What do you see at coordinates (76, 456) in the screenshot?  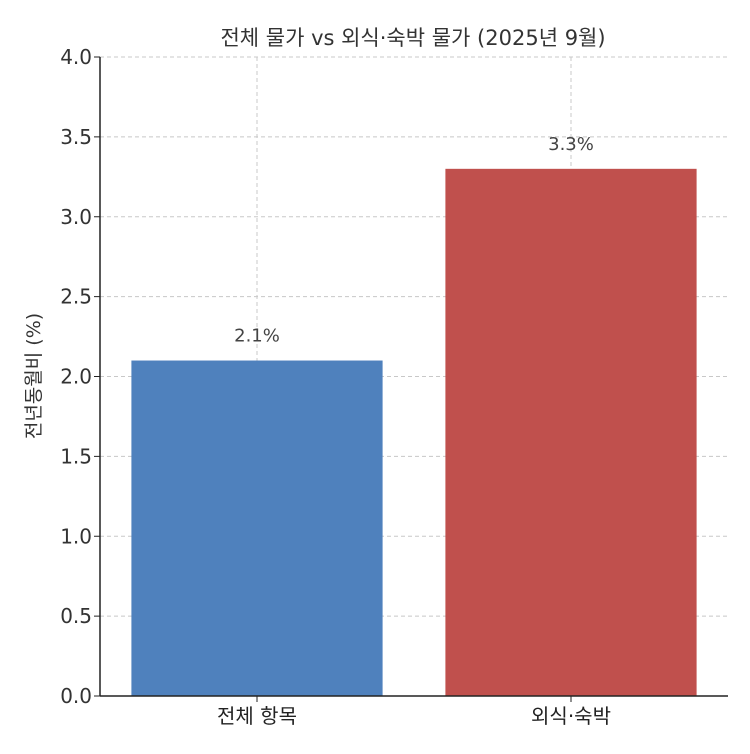 I see `y-tick-label: 1.5` at bounding box center [76, 456].